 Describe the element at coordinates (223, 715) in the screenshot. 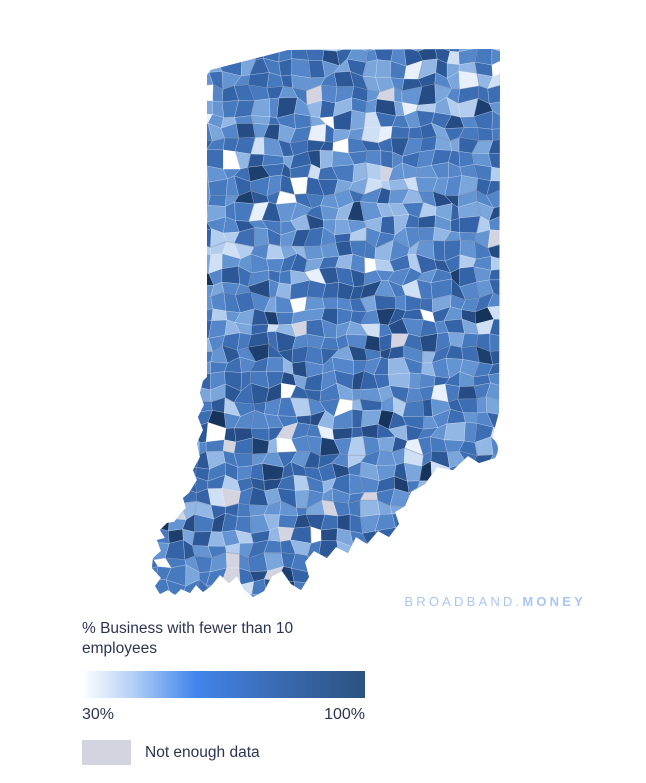

I see `scale-labels: 30% 100%` at that location.